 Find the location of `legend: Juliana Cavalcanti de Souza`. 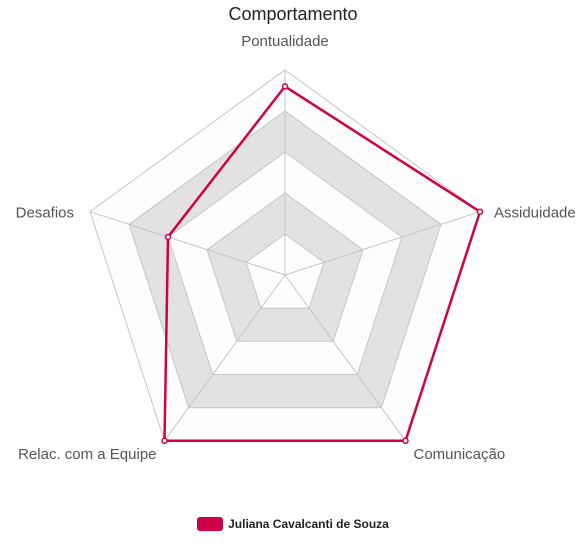

legend: Juliana Cavalcanti de Souza is located at coordinates (293, 524).